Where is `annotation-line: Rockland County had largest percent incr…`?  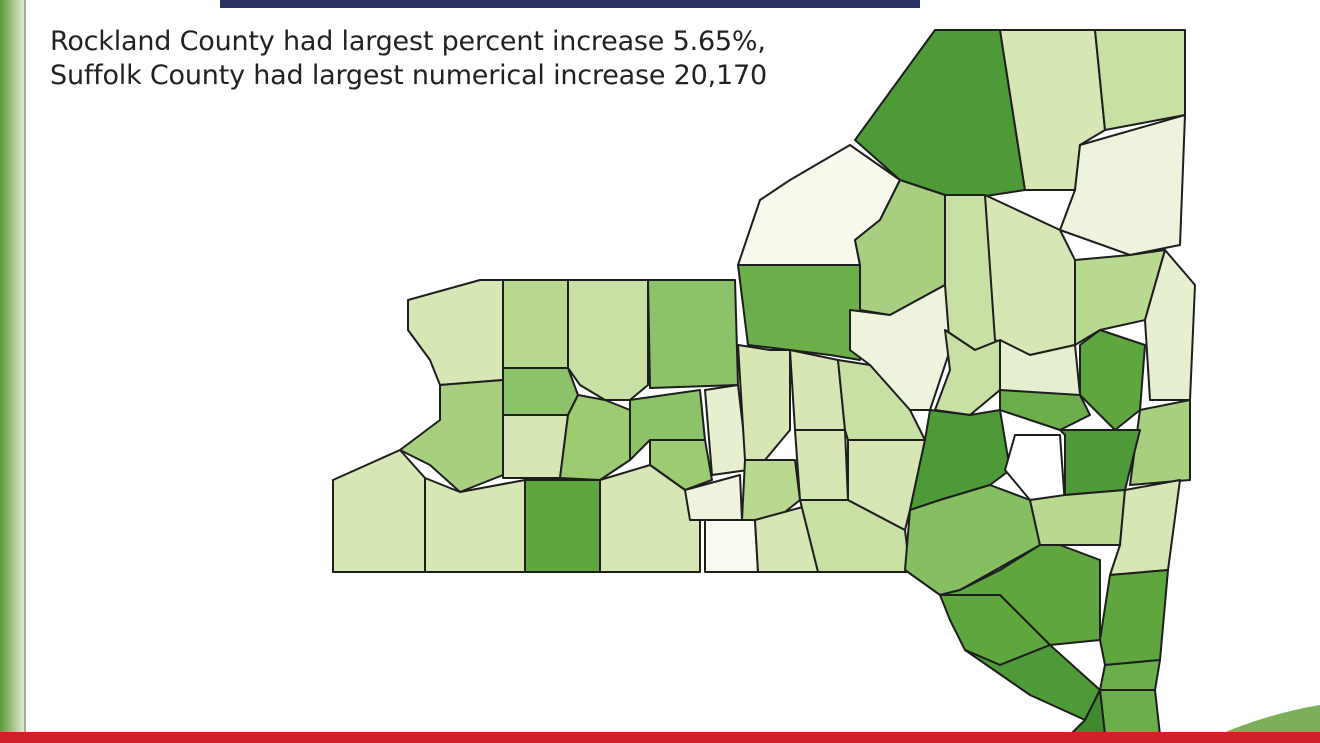
annotation-line: Rockland County had largest percent incr… is located at coordinates (408, 41).